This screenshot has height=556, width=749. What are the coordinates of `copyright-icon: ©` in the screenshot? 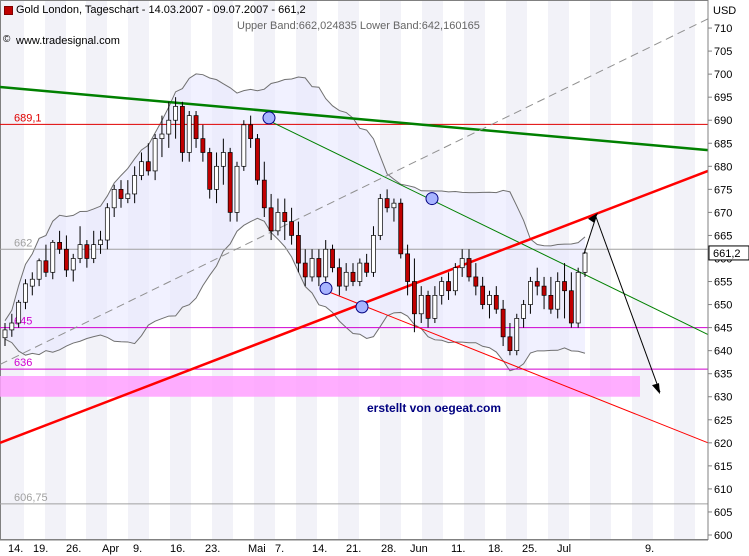 It's located at (7, 39).